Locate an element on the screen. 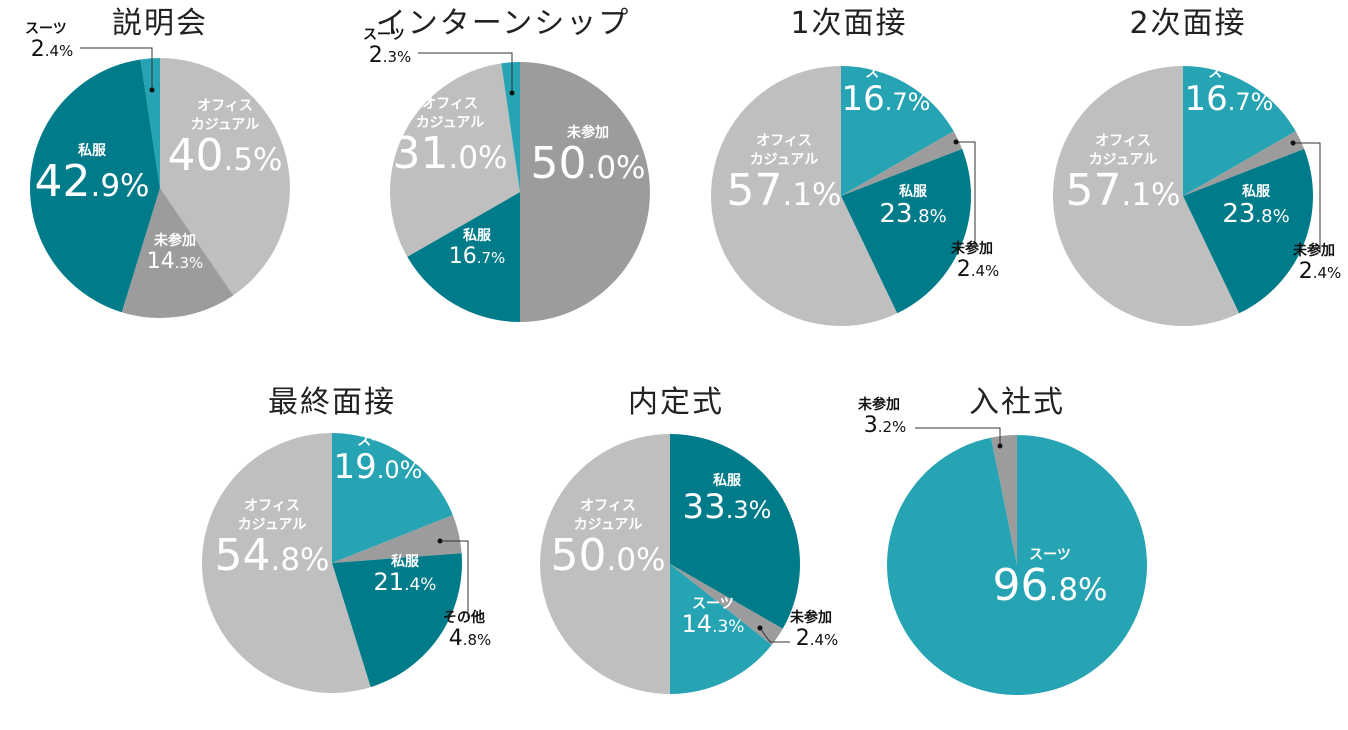  slice-value: 54.8% is located at coordinates (271, 555).